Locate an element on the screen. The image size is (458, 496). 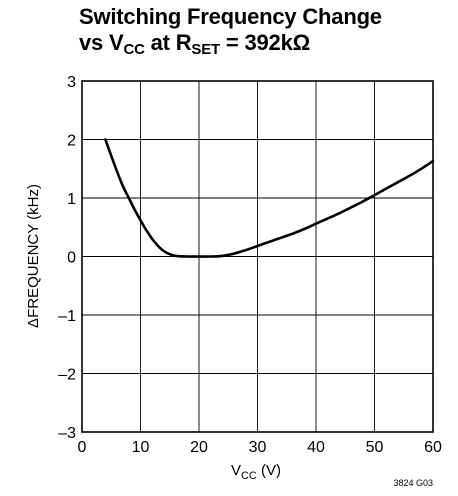
x-tick-label: 50 is located at coordinates (375, 447).